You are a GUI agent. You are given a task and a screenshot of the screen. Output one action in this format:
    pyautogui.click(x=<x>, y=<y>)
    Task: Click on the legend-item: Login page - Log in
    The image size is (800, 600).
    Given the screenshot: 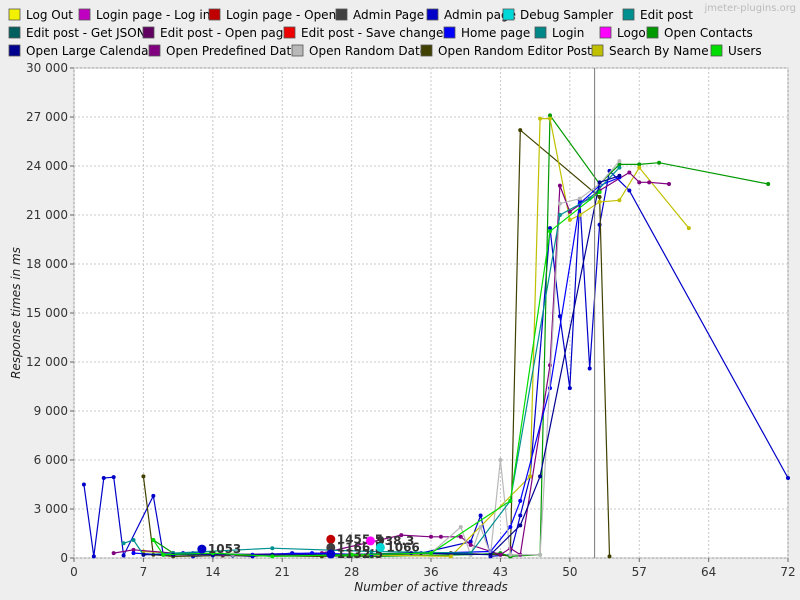 What is the action you would take?
    pyautogui.click(x=144, y=15)
    